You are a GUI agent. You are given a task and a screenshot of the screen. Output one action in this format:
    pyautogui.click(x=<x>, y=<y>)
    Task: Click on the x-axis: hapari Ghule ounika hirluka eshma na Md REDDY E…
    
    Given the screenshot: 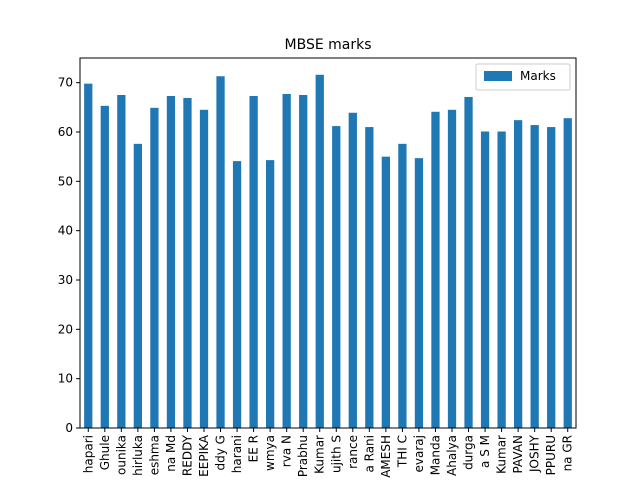 What is the action you would take?
    pyautogui.click(x=328, y=453)
    